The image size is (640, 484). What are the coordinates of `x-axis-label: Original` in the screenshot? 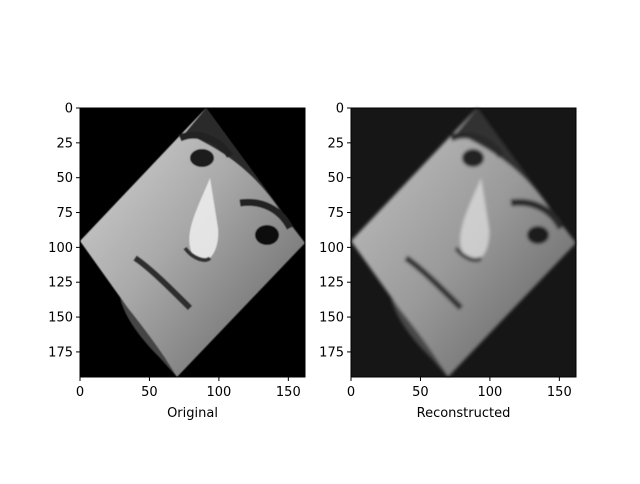 It's located at (192, 413).